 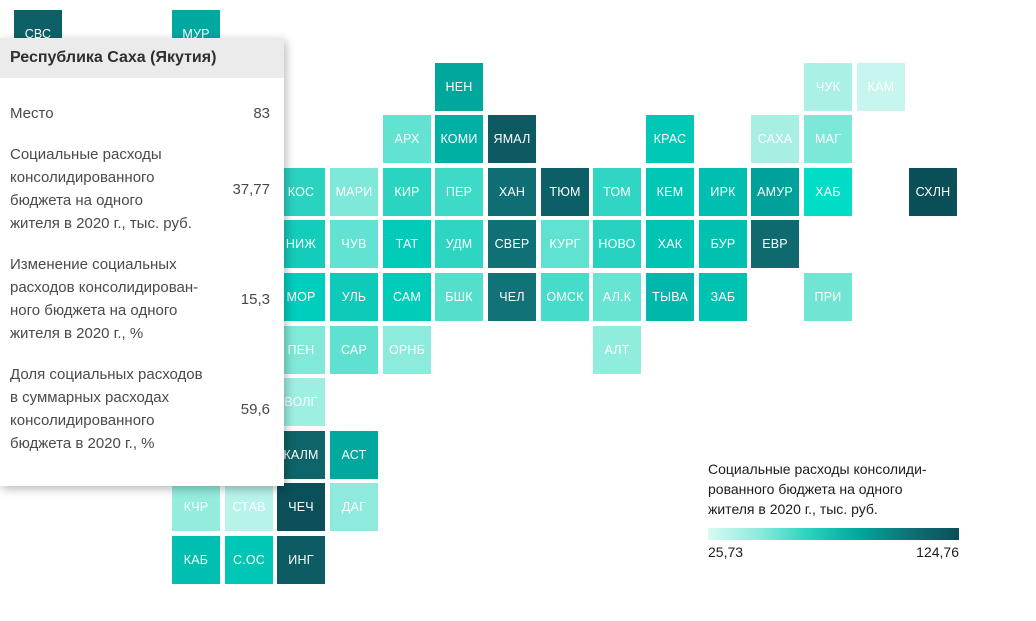 What do you see at coordinates (723, 244) in the screenshot?
I see `region-tile: БУР` at bounding box center [723, 244].